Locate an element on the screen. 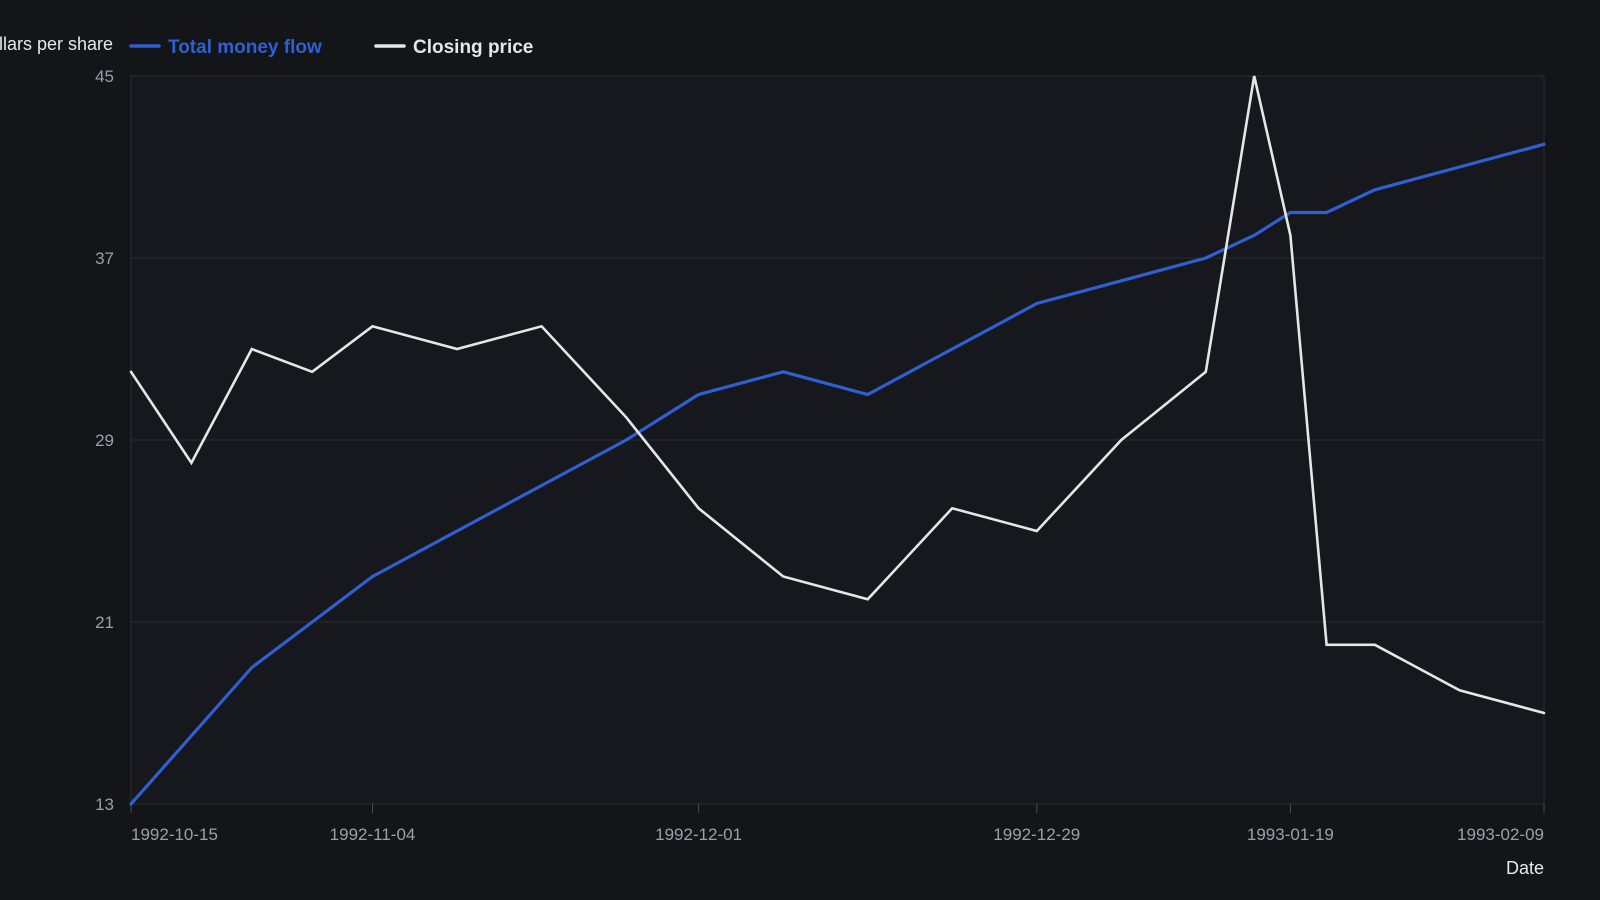 This screenshot has width=1600, height=900. y-tick-label: 13 is located at coordinates (104, 804).